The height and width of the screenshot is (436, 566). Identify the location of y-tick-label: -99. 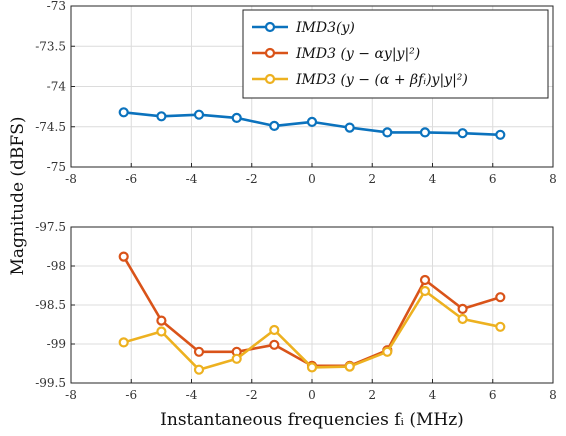
(56, 344).